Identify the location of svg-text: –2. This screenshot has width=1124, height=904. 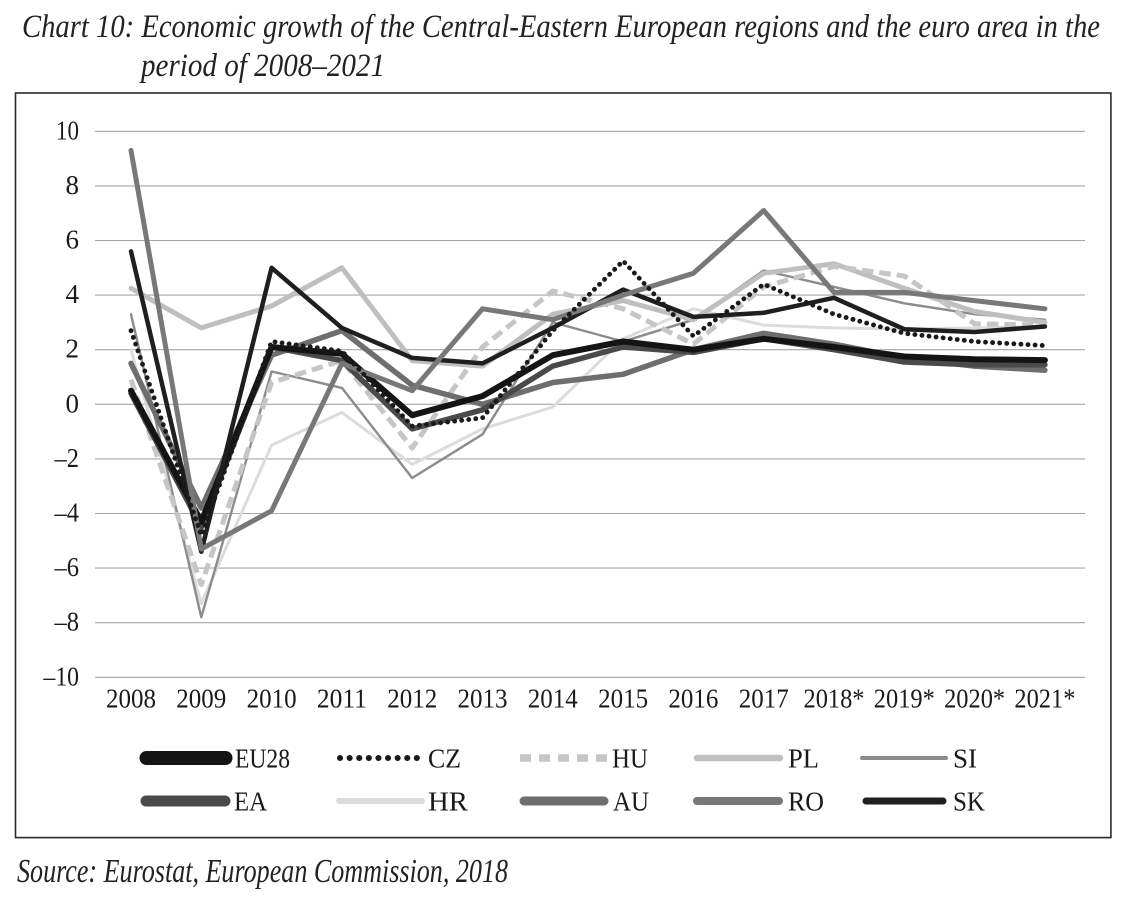
(66, 458).